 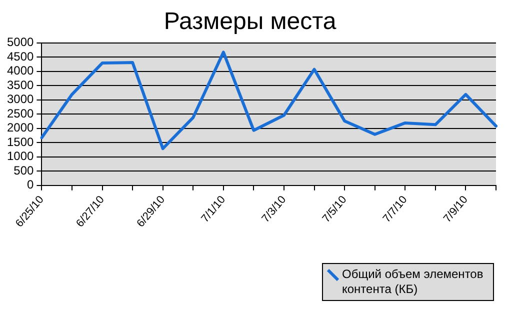 What do you see at coordinates (20, 42) in the screenshot?
I see `y-tick-label: 5000` at bounding box center [20, 42].